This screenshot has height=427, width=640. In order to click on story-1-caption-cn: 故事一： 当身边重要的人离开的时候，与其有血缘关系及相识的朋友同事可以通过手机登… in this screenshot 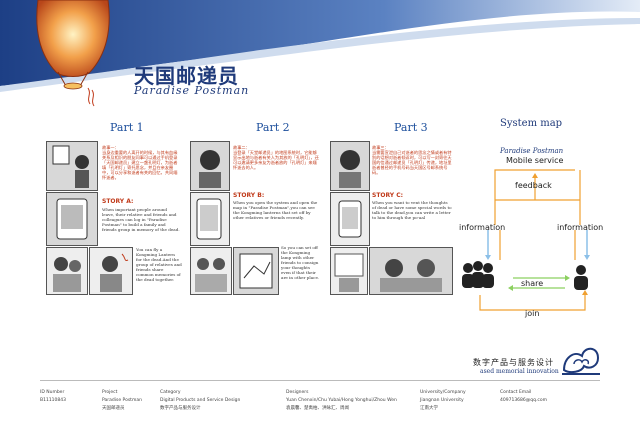, I will do `click(140, 162)`.